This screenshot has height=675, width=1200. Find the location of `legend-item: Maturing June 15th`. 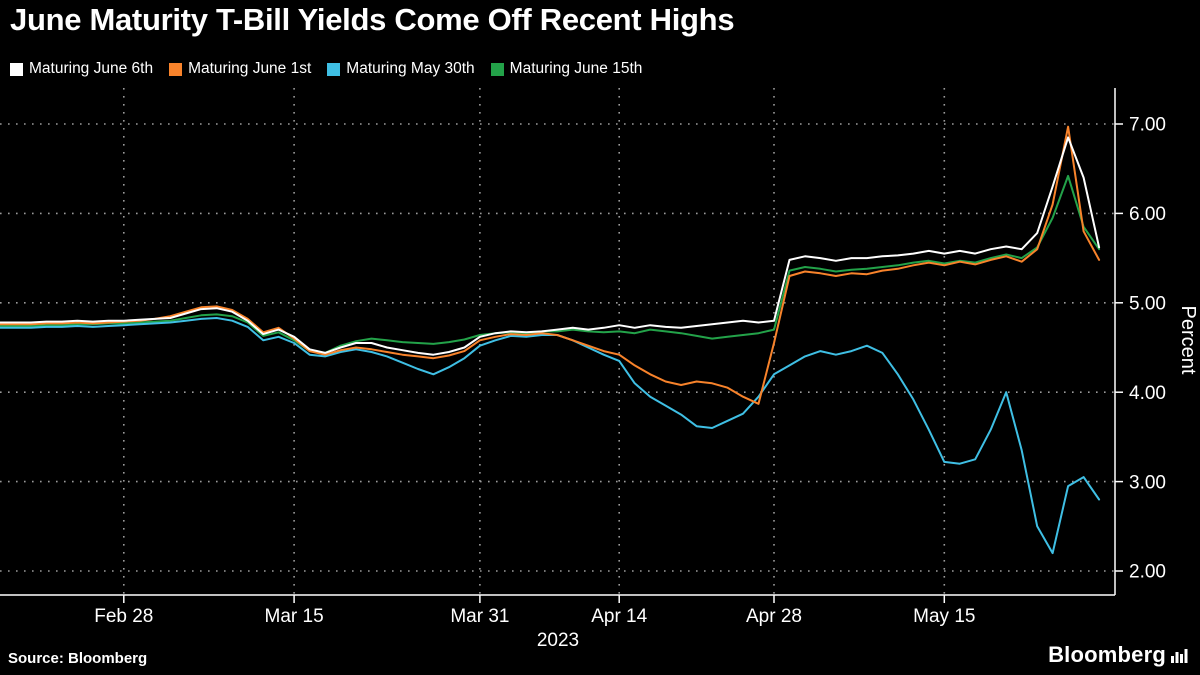

legend-item: Maturing June 15th is located at coordinates (566, 69).